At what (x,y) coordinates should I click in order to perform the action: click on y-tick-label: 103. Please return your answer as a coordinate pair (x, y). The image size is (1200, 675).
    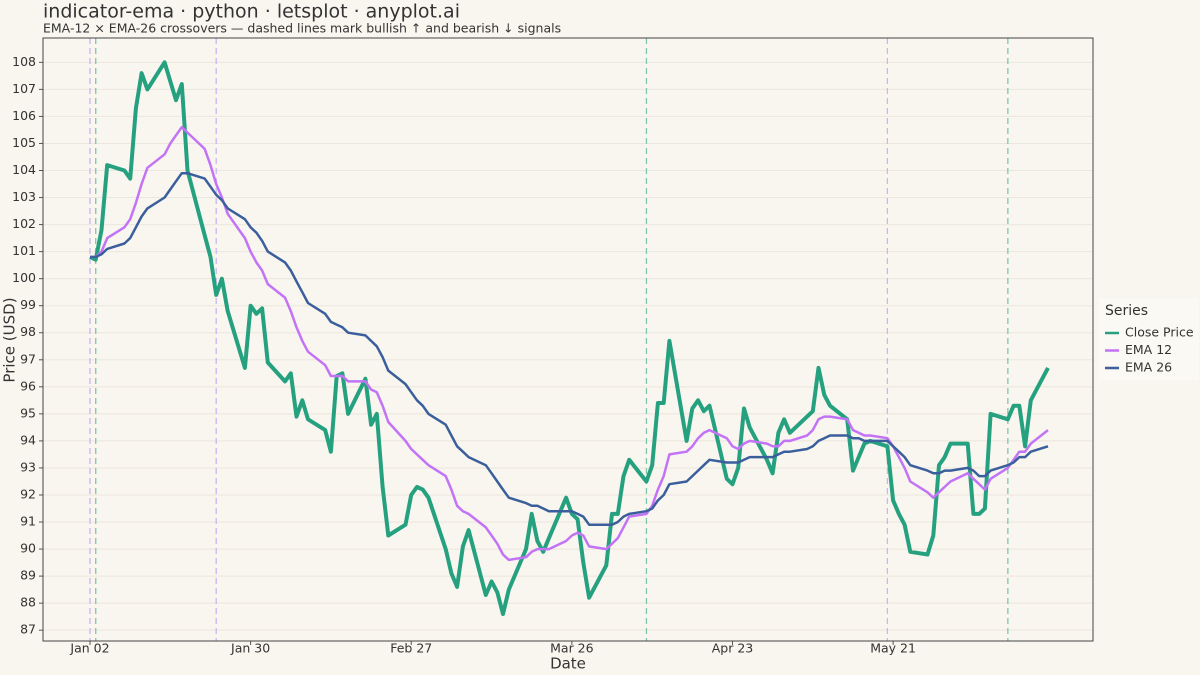
    Looking at the image, I should click on (24, 196).